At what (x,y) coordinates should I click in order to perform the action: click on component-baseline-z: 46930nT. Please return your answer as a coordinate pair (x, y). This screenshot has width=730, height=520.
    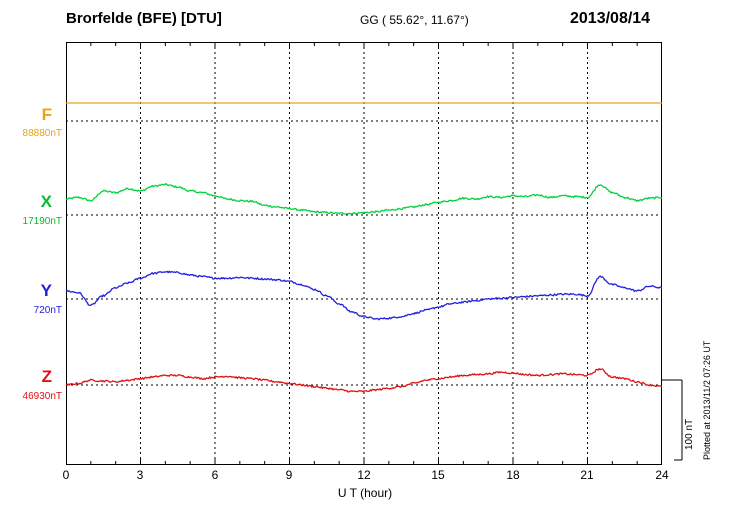
    Looking at the image, I should click on (42, 396).